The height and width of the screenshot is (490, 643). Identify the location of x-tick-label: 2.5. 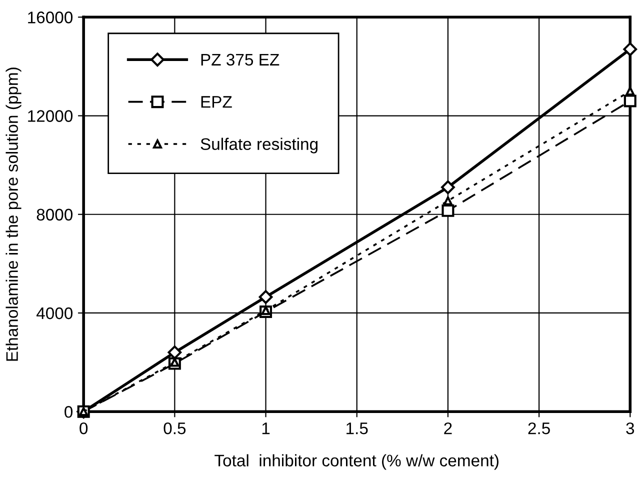
(539, 428).